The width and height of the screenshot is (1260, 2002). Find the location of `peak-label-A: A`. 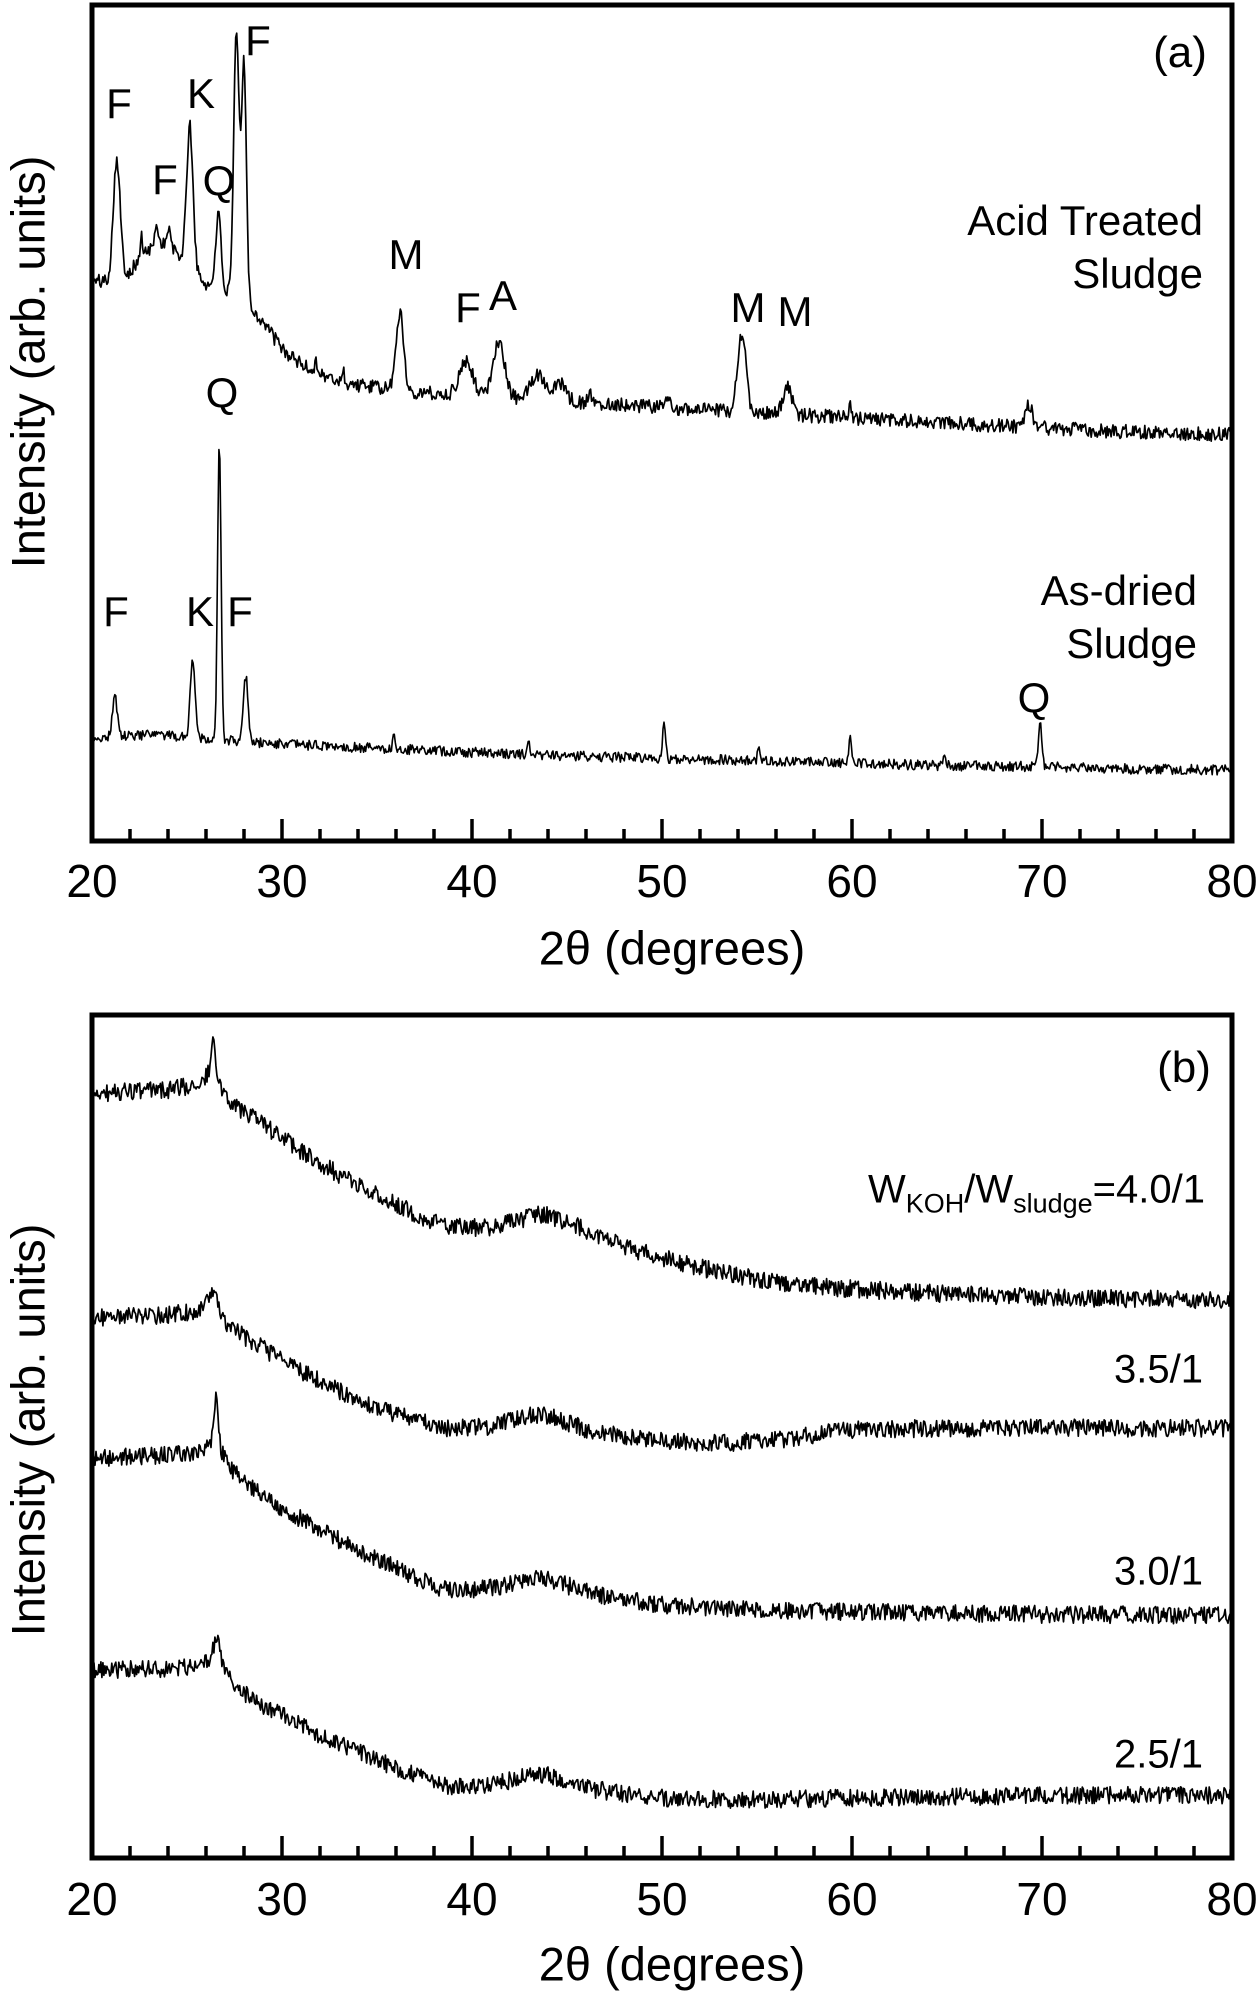

peak-label-A: A is located at coordinates (503, 295).